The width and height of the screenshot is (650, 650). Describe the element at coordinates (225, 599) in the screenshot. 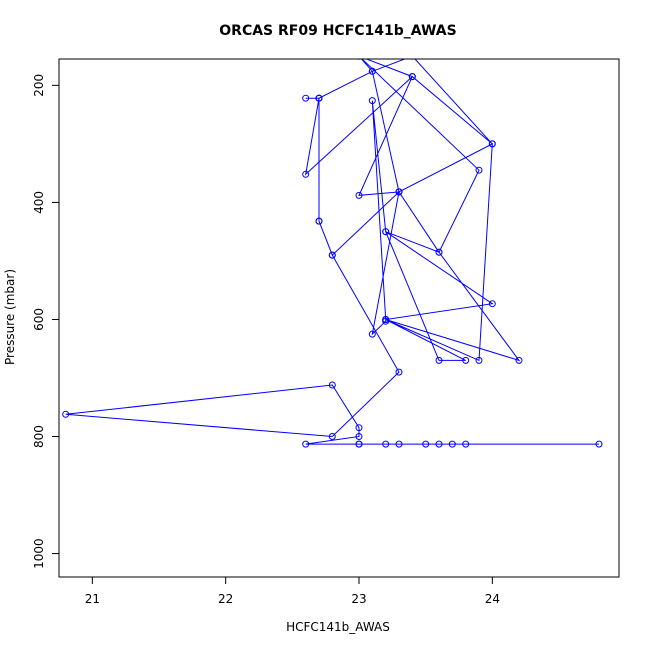

I see `x-tick-label: 22` at that location.